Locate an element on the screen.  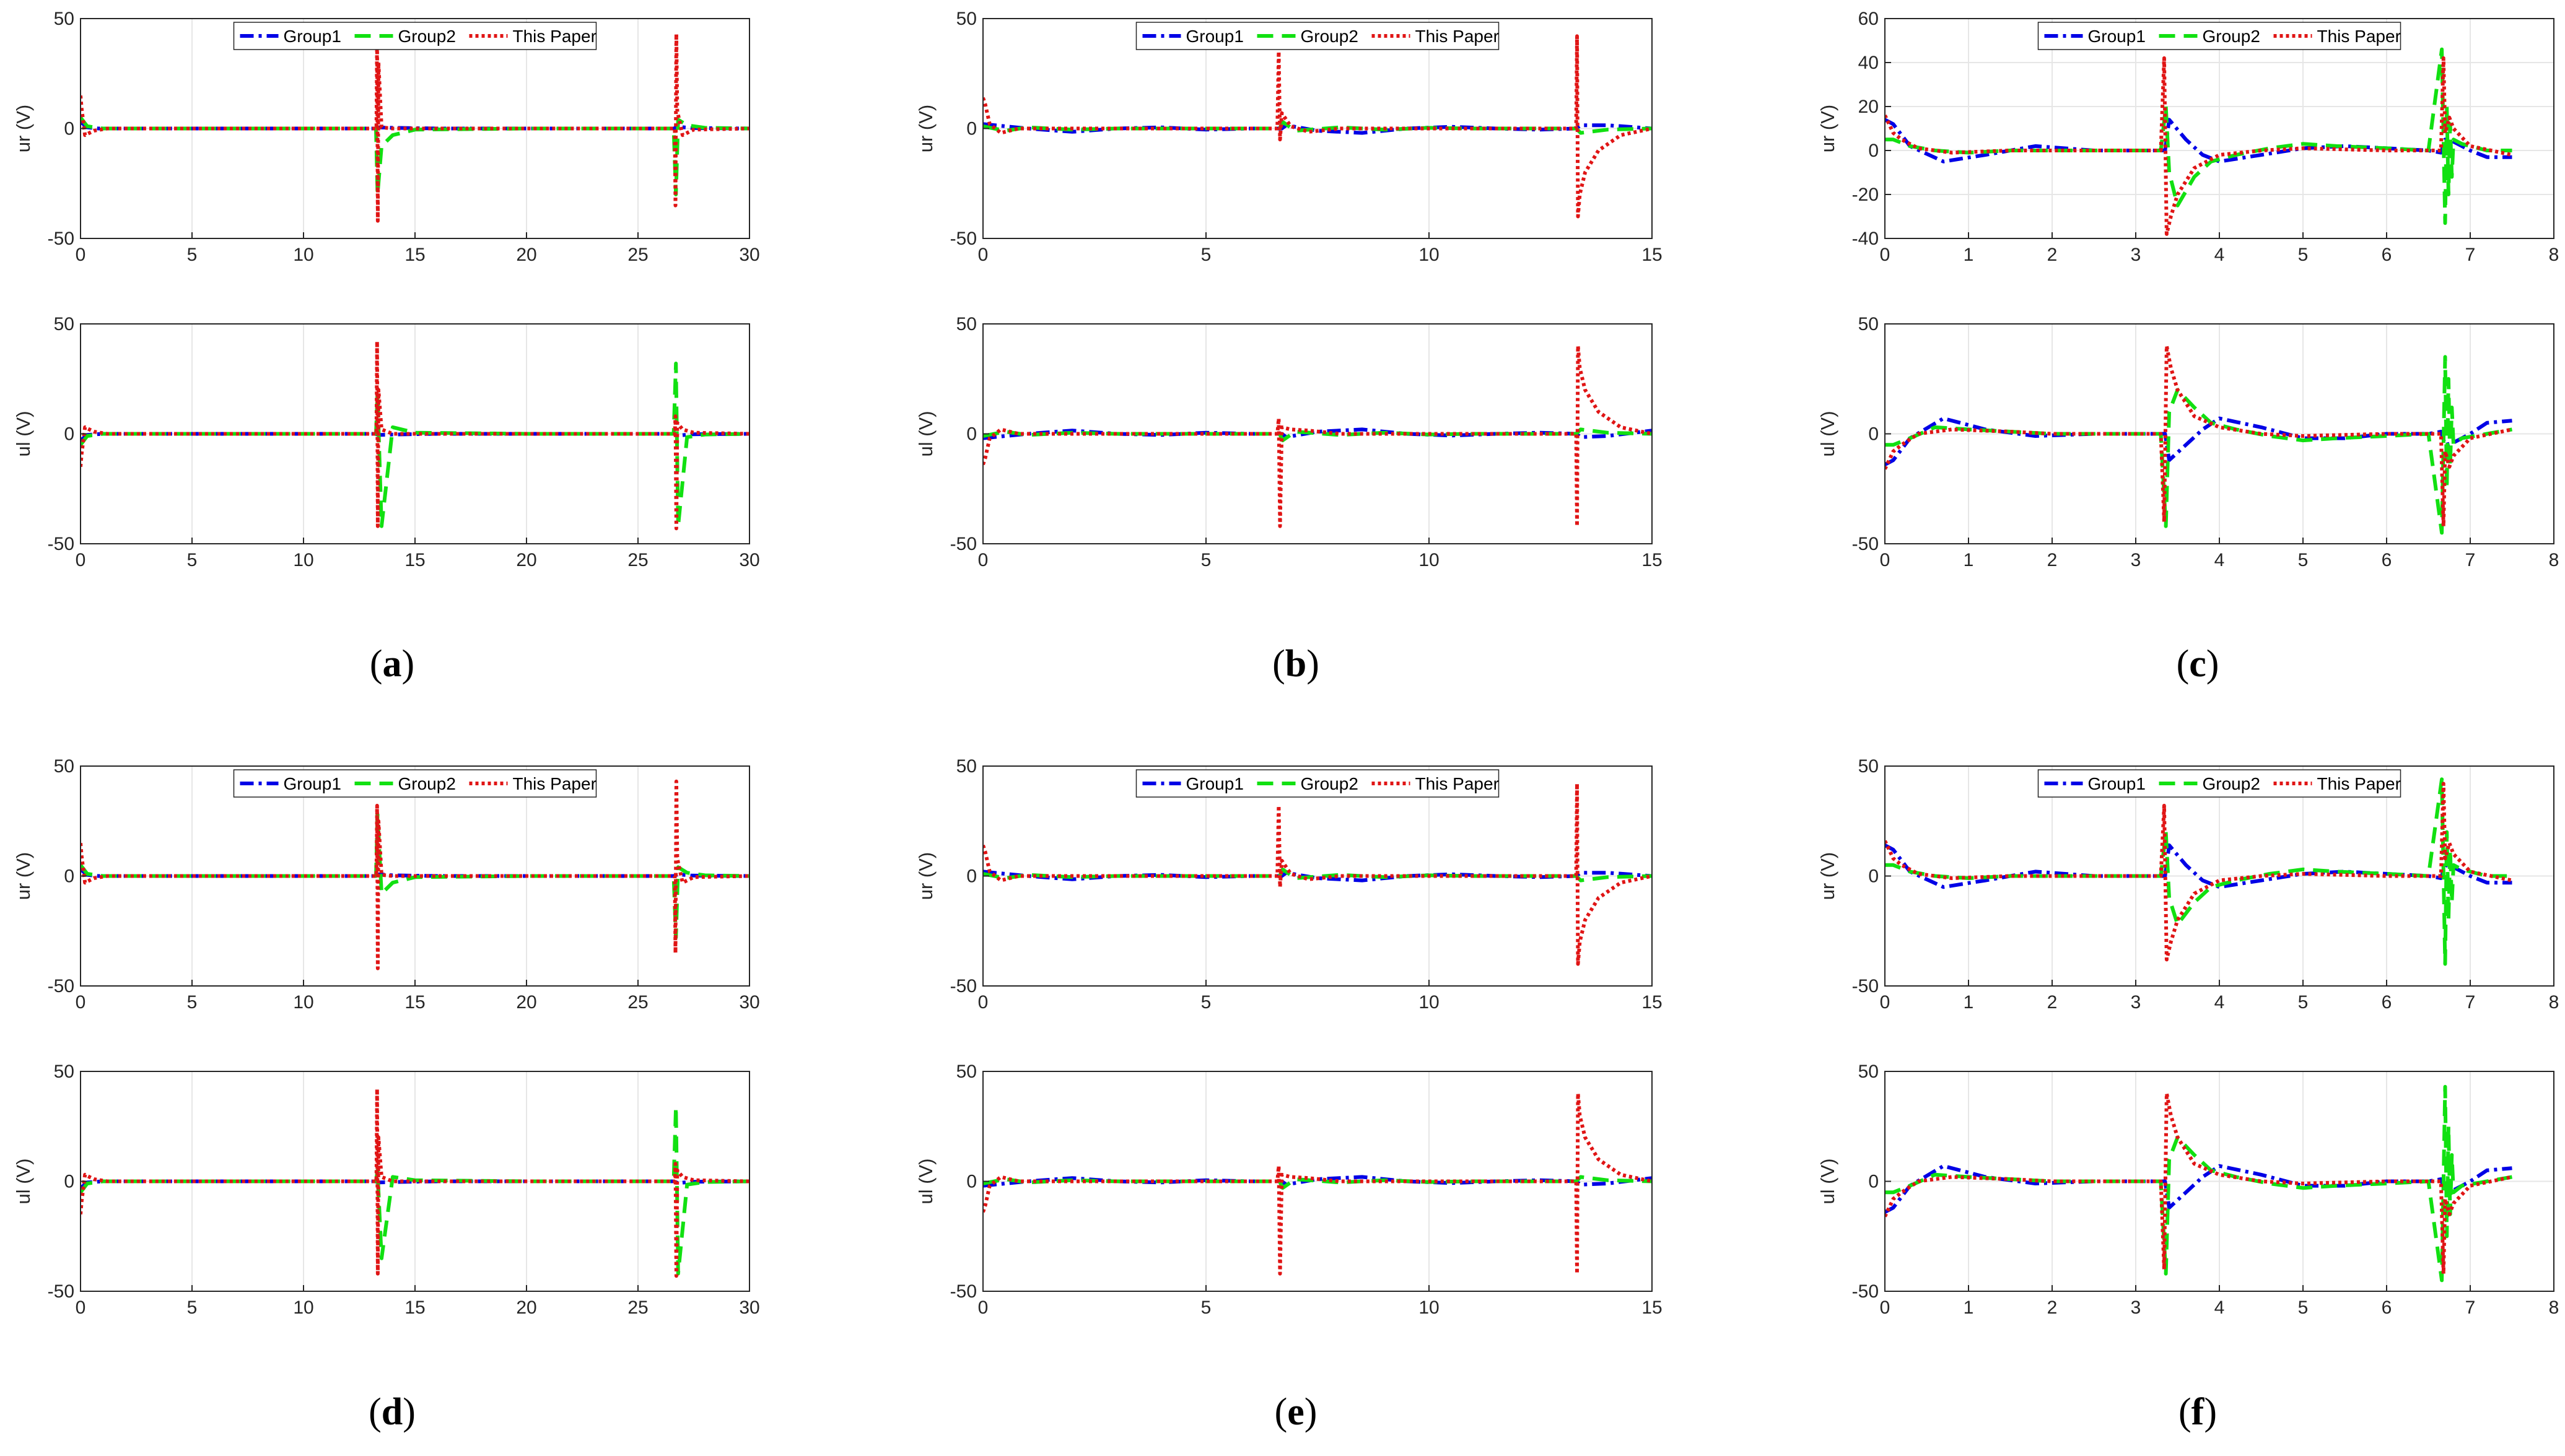
legend: Group1 Group2 This Paper is located at coordinates (1317, 784).